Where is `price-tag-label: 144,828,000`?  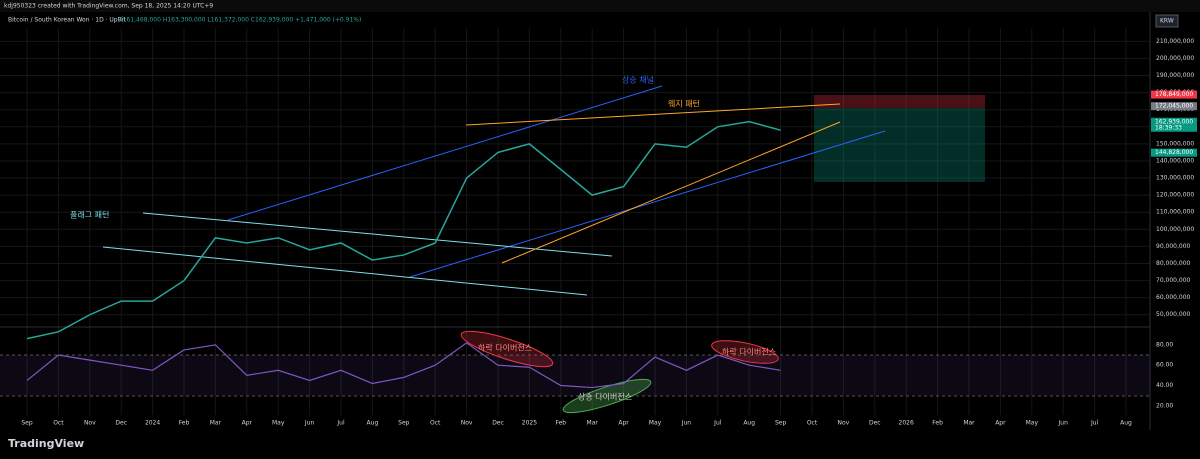
price-tag-label: 144,828,000 is located at coordinates (1174, 152).